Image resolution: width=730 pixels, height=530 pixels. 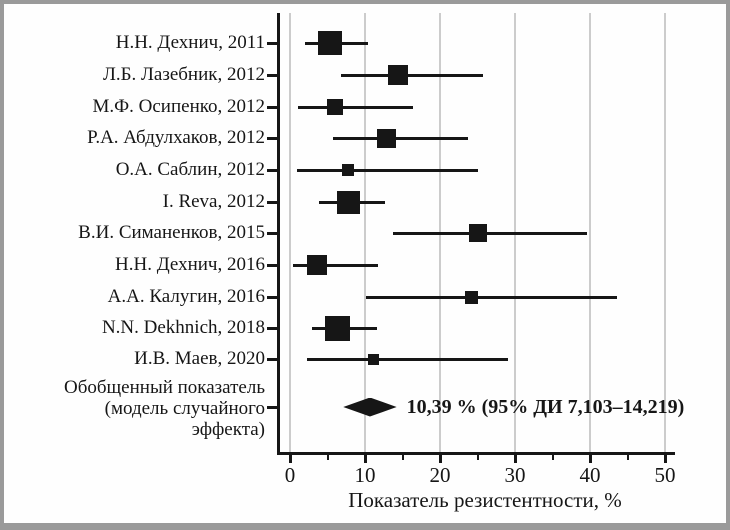 I want to click on x-axis-tick-label: 40, so click(x=590, y=475).